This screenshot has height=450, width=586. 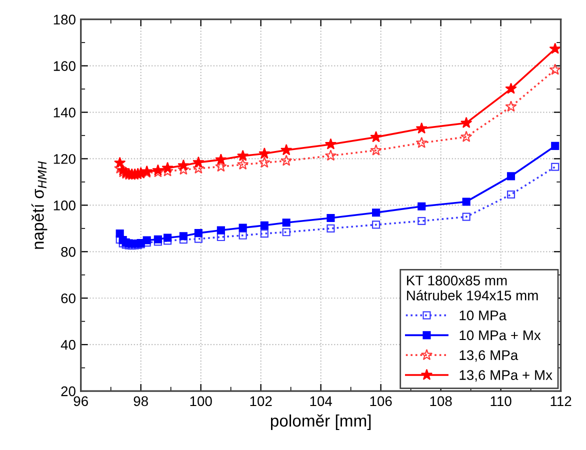 What do you see at coordinates (261, 401) in the screenshot?
I see `x-tick-label: 102` at bounding box center [261, 401].